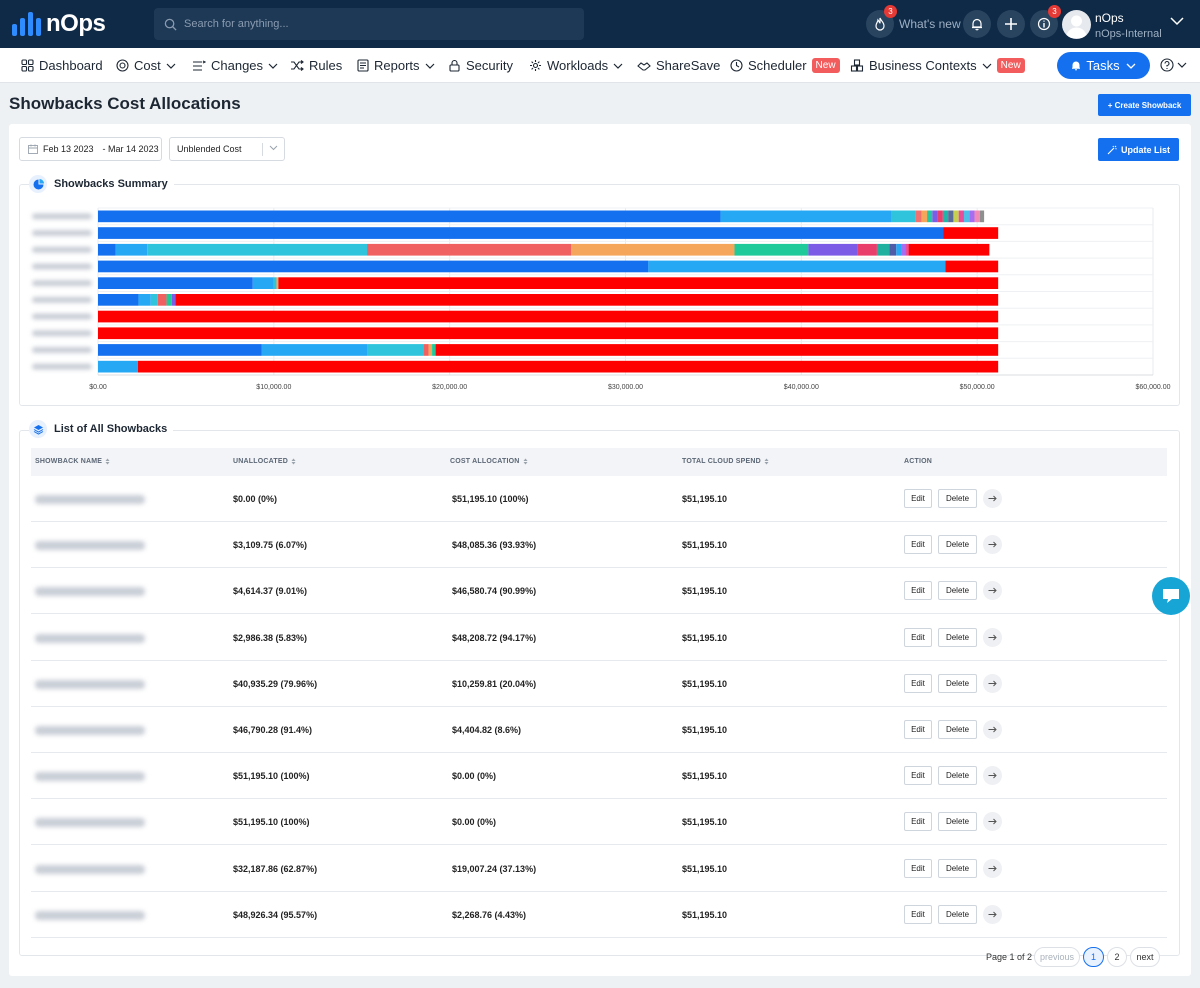 The width and height of the screenshot is (1200, 988). I want to click on nav-security-label: Security, so click(489, 65).